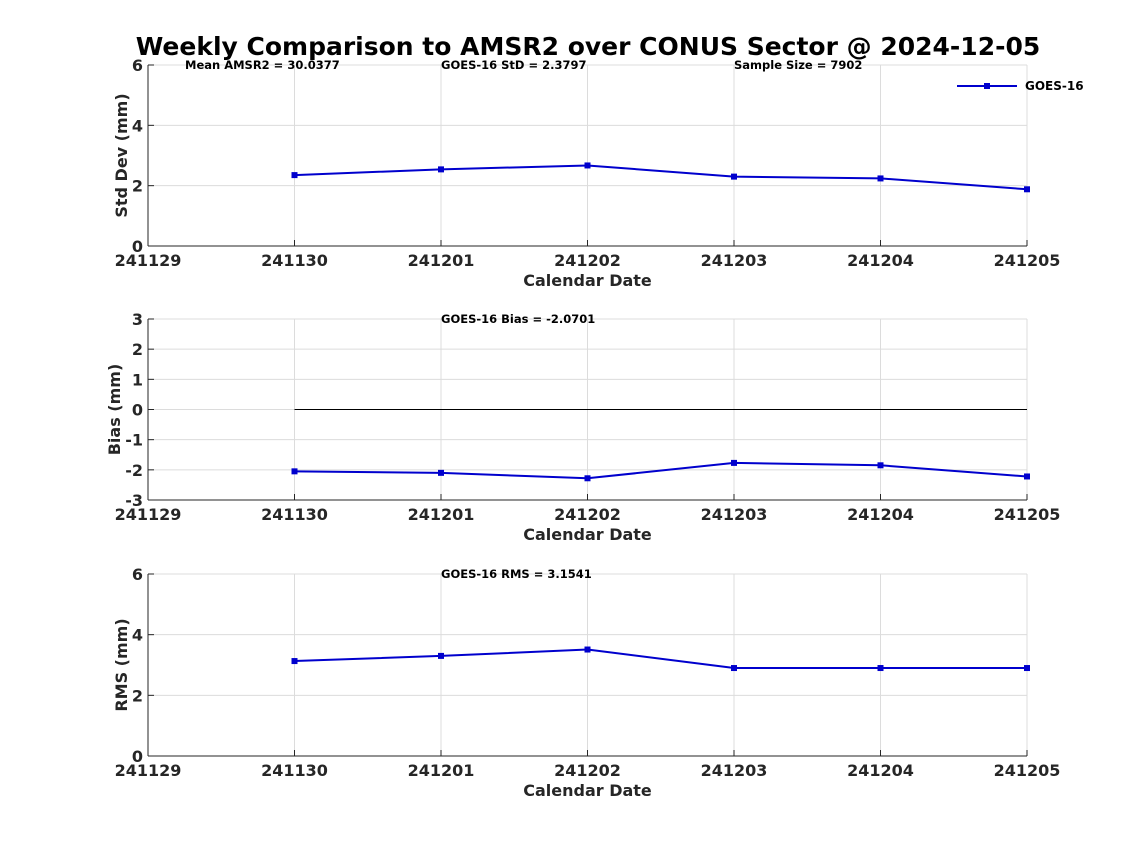 This screenshot has width=1135, height=851. Describe the element at coordinates (137, 319) in the screenshot. I see `y-tick-label: 3` at that location.